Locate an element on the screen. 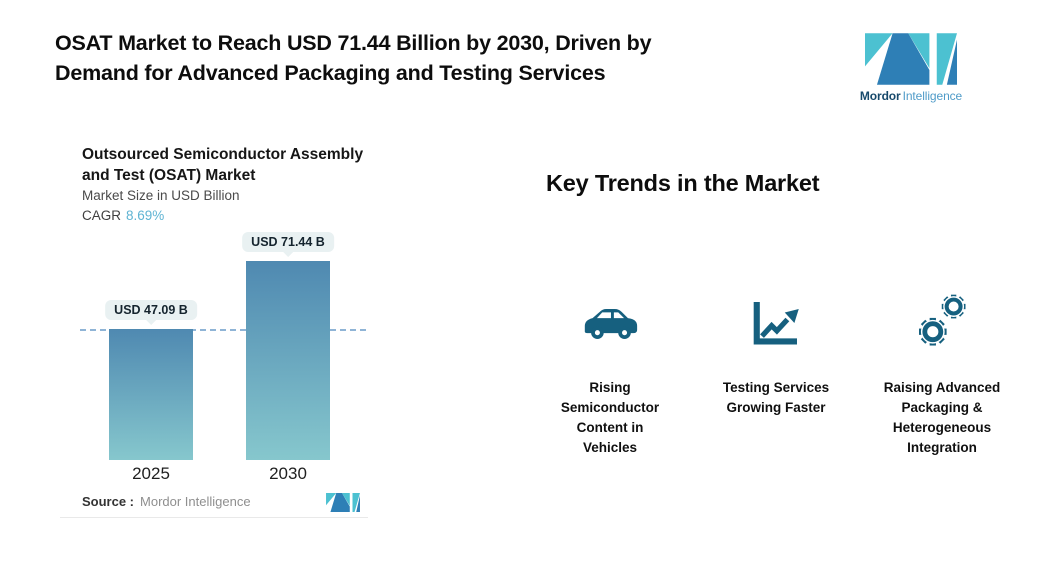  x-tick-2025: 2025 is located at coordinates (151, 473).